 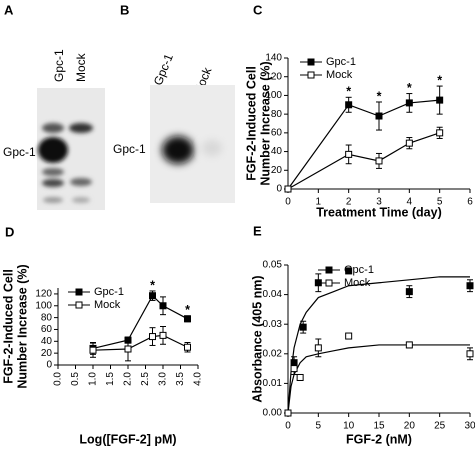 What do you see at coordinates (273, 265) in the screenshot?
I see `y-tick-label: 0.05` at bounding box center [273, 265].